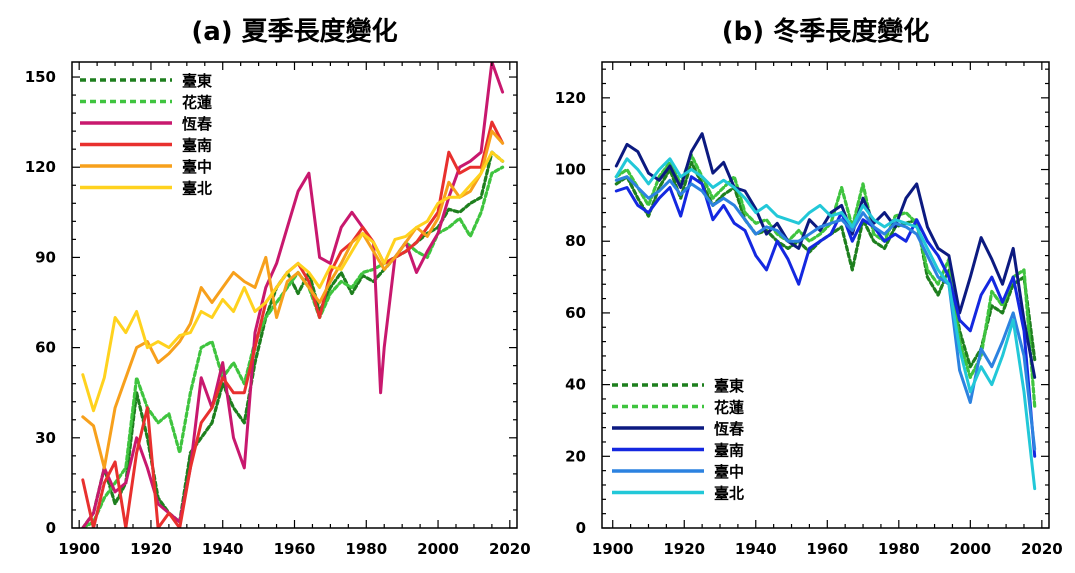  Describe the element at coordinates (825, 31) in the screenshot. I see `panel-b-title: (b) 冬季長度變化` at that location.